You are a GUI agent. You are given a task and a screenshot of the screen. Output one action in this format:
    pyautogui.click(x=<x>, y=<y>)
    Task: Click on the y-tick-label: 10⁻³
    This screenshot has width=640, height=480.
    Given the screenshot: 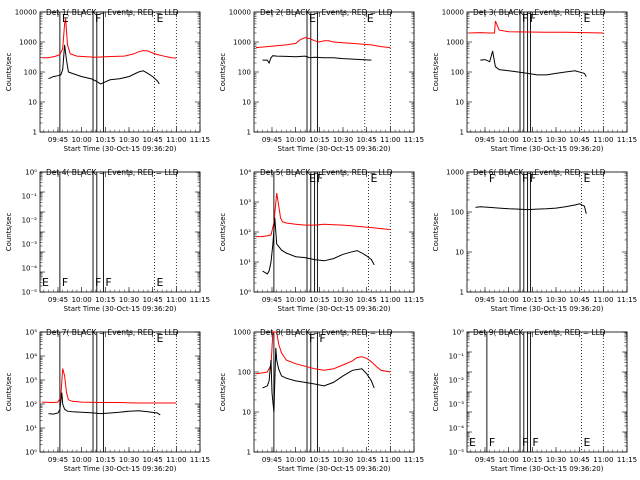 What is the action you would take?
    pyautogui.click(x=30, y=245)
    